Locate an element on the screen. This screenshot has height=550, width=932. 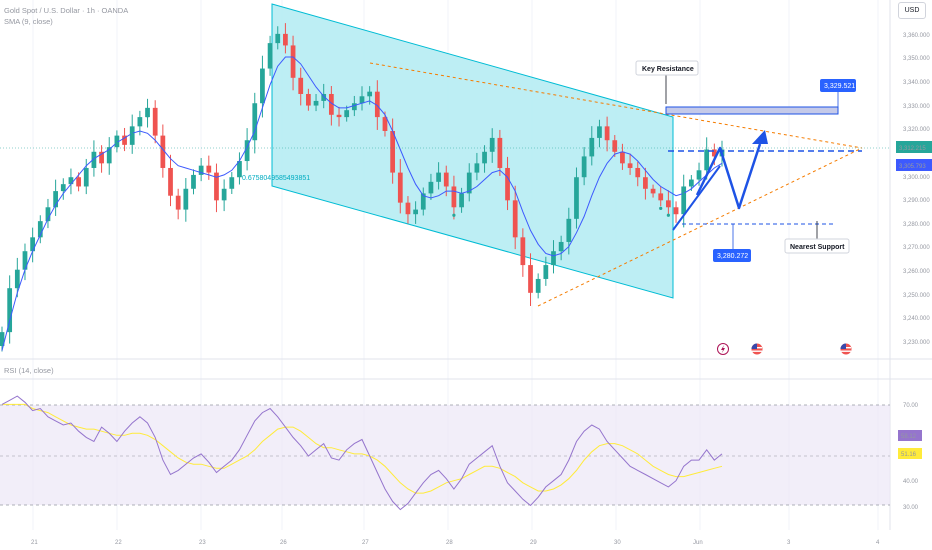
x-tick-label: 21 is located at coordinates (34, 543).